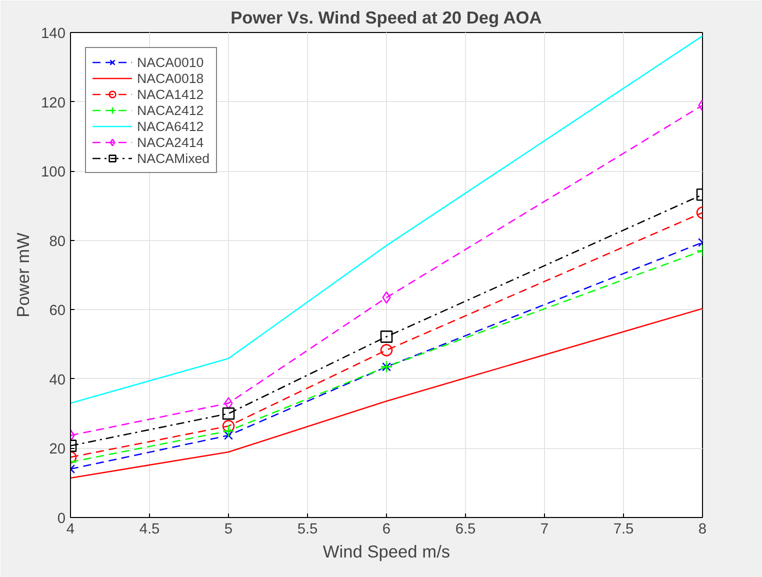 The width and height of the screenshot is (762, 577). Describe the element at coordinates (57, 380) in the screenshot. I see `y-tick-label: 40` at that location.